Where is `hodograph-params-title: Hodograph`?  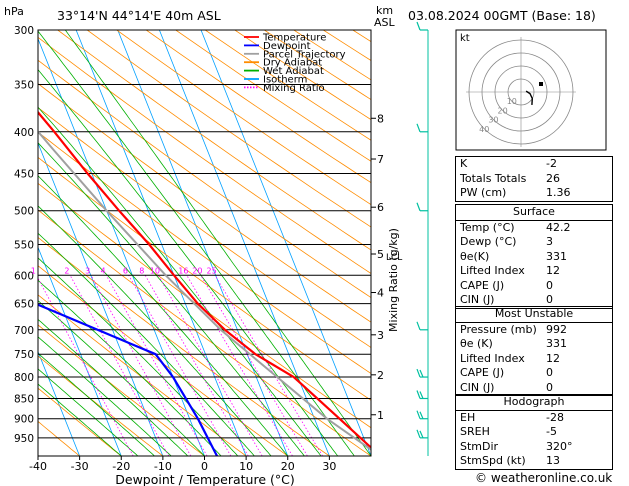
hodograph-params-title: Hodograph is located at coordinates (534, 401).